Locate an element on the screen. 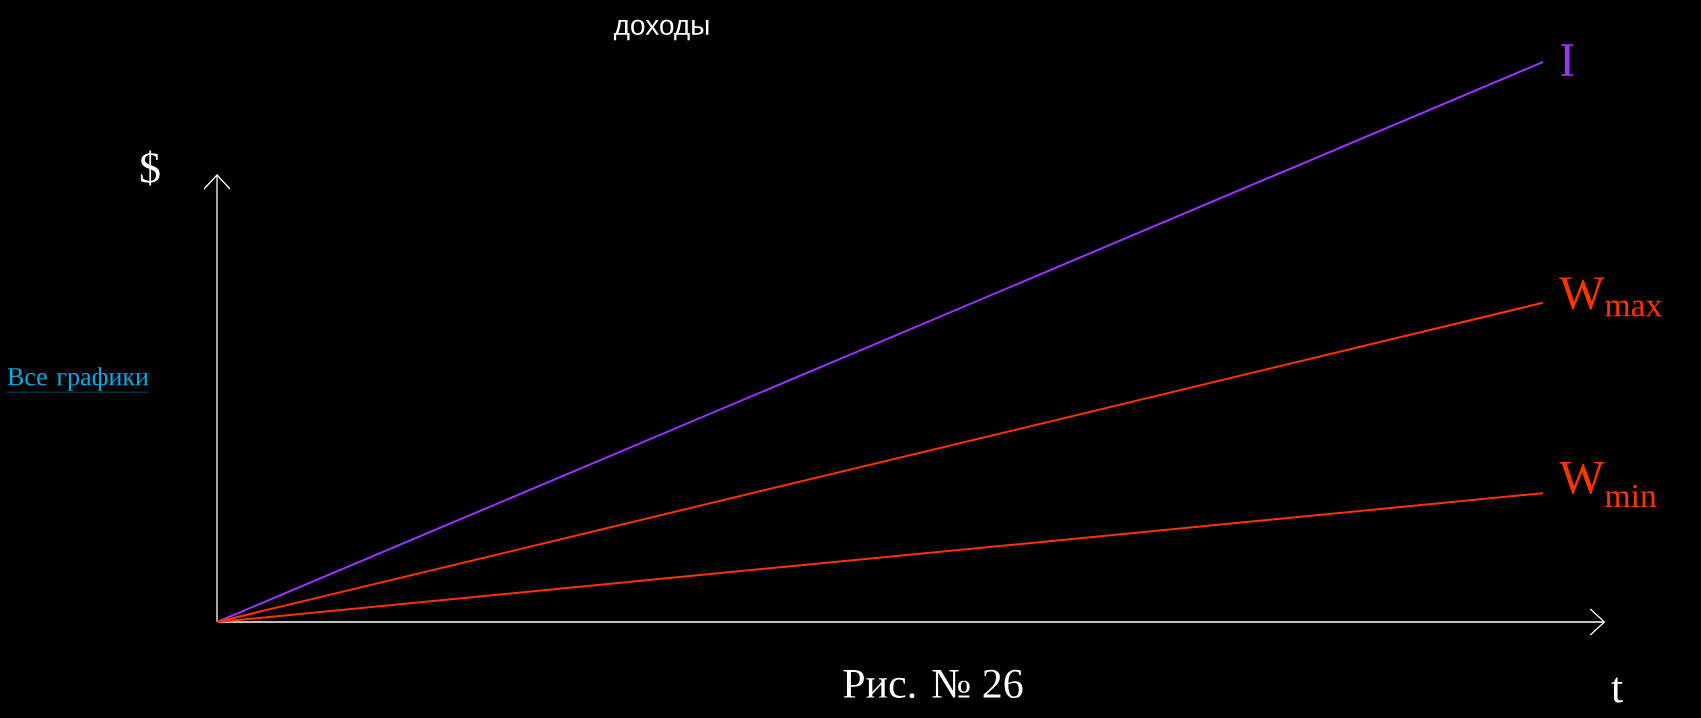  y-axis-title: $ is located at coordinates (150, 168).